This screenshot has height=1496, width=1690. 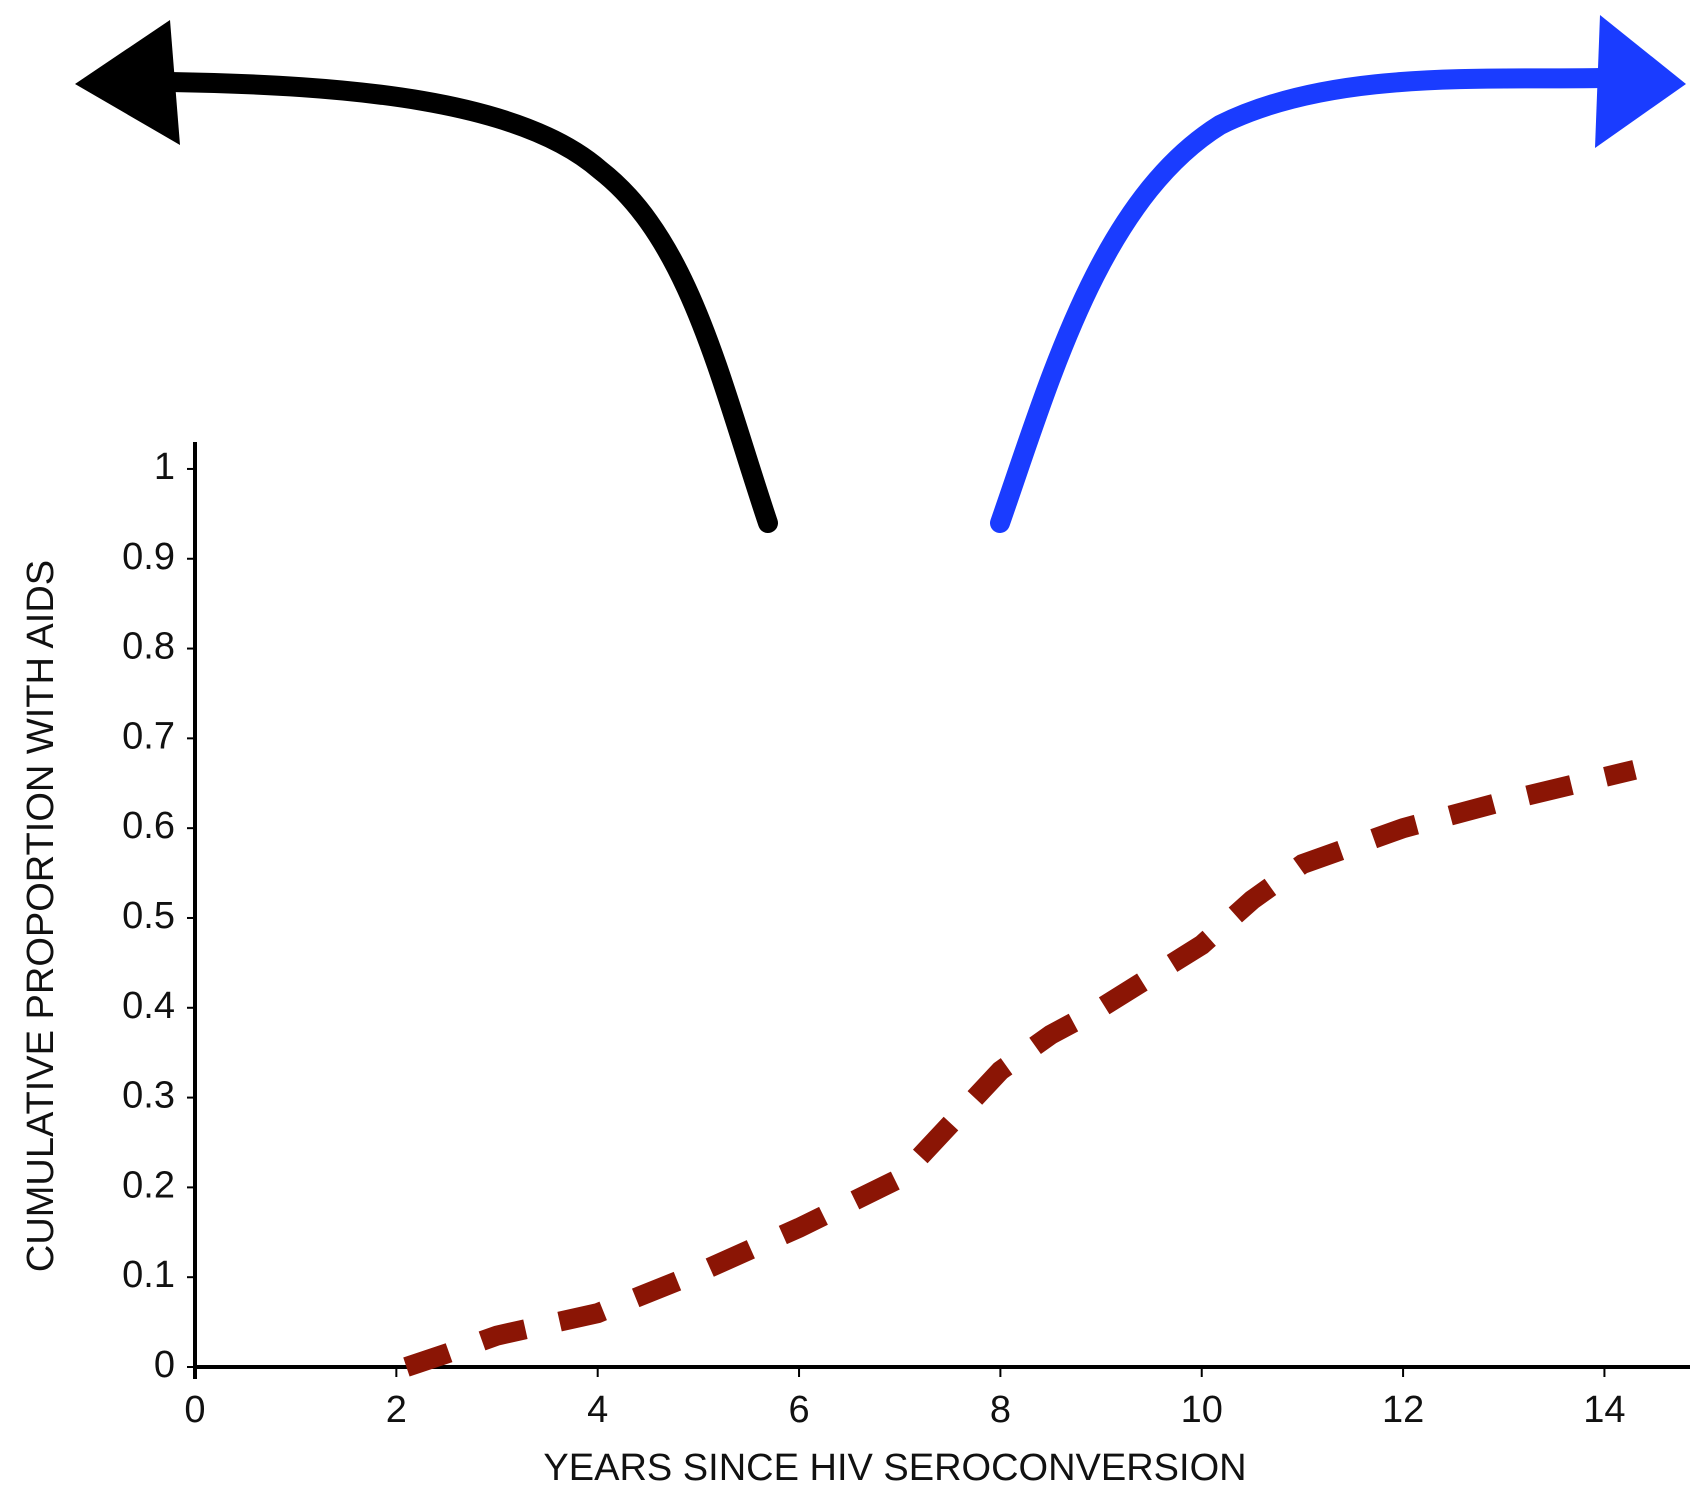 What do you see at coordinates (194, 1410) in the screenshot?
I see `x-tick-label: 0` at bounding box center [194, 1410].